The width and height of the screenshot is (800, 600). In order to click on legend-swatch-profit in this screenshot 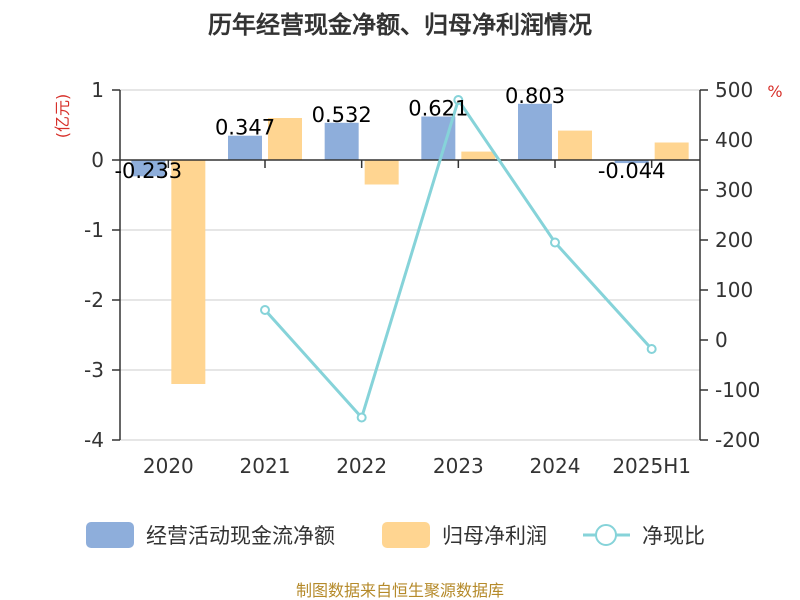, I will do `click(406, 535)`.